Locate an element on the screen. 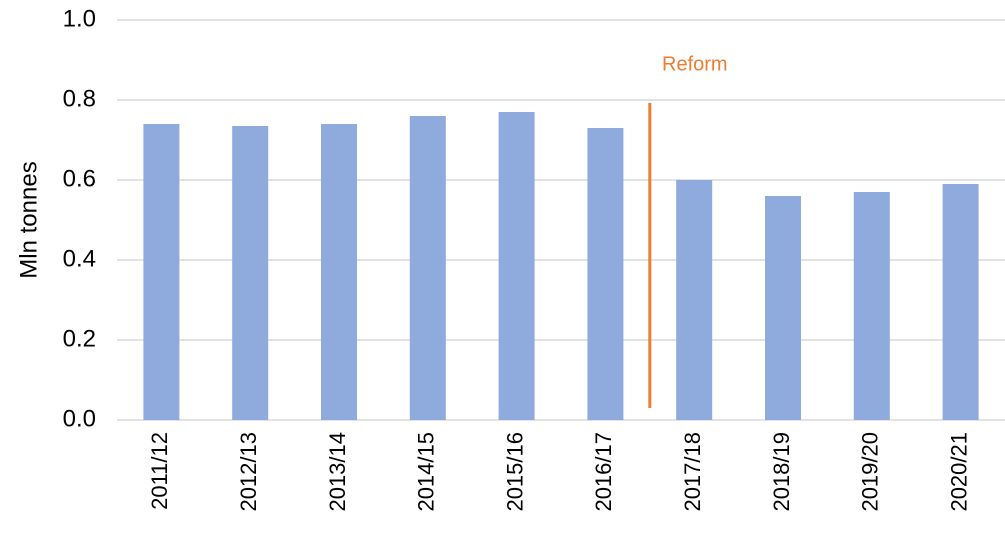 This screenshot has height=560, width=1005. y-tick-label: 0.2 is located at coordinates (79, 338).